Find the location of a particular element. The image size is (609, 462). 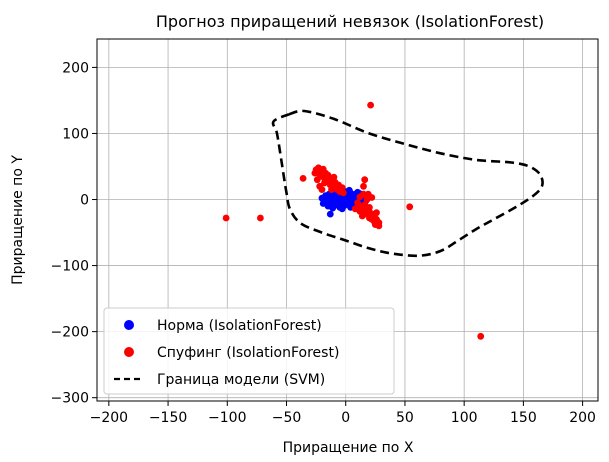

x-tick-label: 100 is located at coordinates (464, 418).